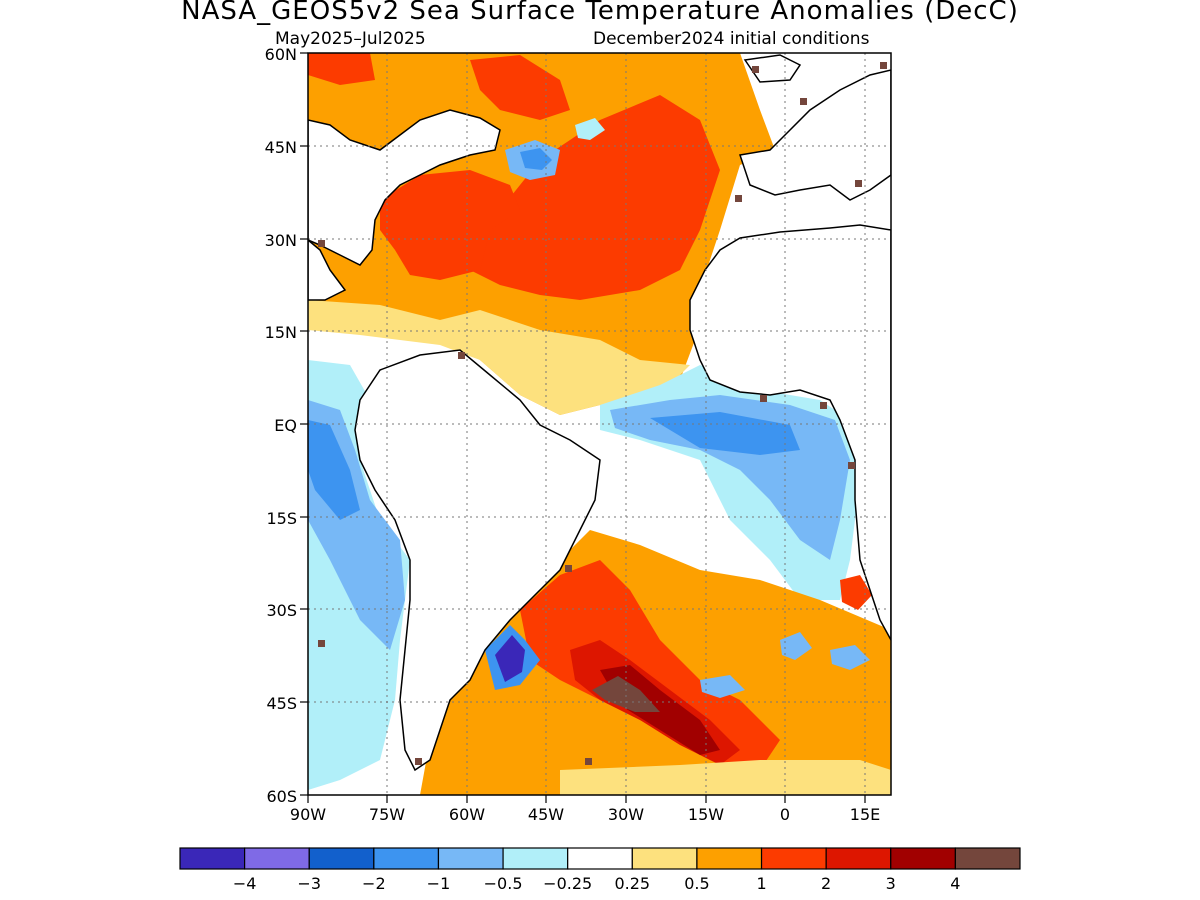  Describe the element at coordinates (567, 883) in the screenshot. I see `colorbar-label: −0.25` at that location.